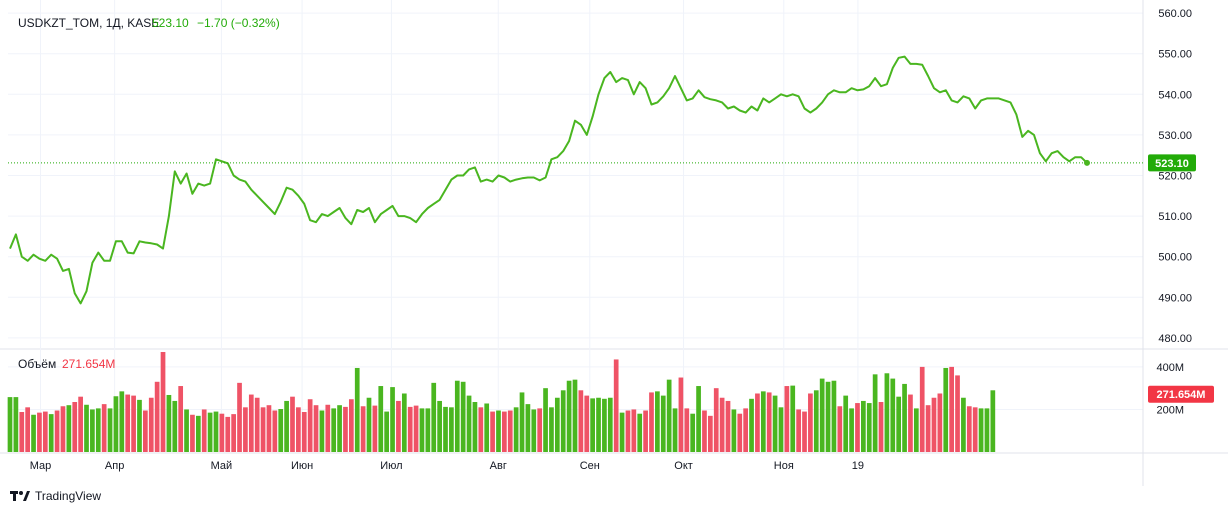 The width and height of the screenshot is (1228, 514). What do you see at coordinates (88, 23) in the screenshot?
I see `legend-symbol: USDKZT_TOM, 1Д, KASE` at bounding box center [88, 23].